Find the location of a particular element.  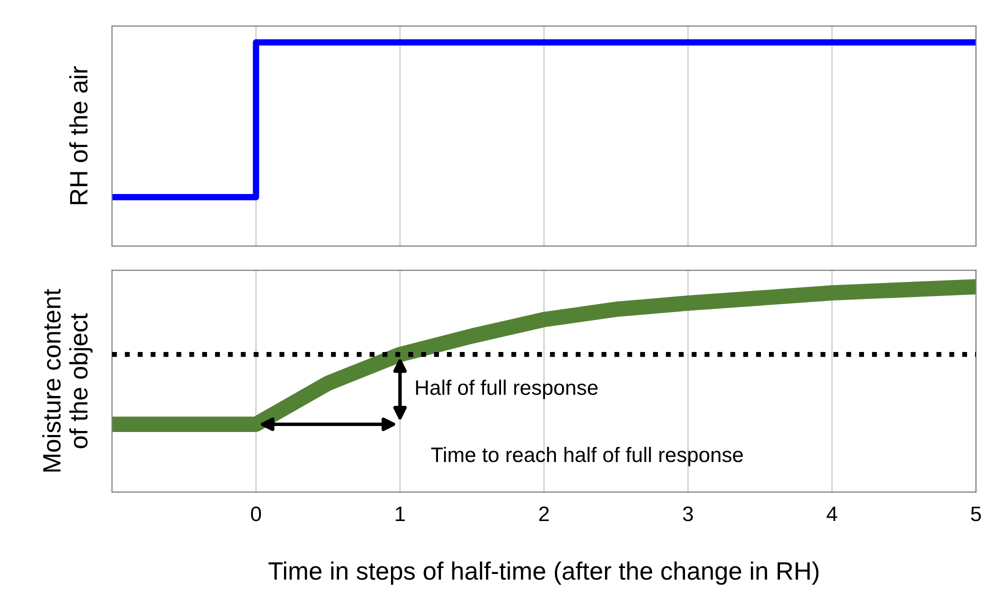

x-tick-label: 2 is located at coordinates (544, 514).